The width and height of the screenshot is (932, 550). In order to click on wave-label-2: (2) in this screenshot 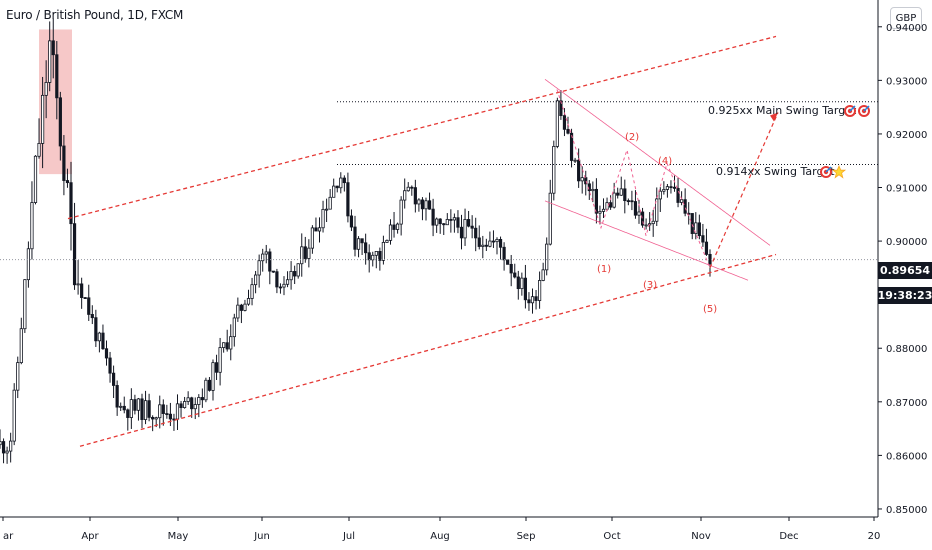, I will do `click(632, 137)`.